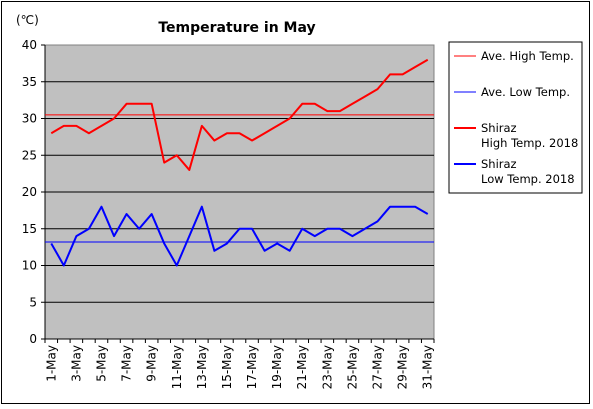 This screenshot has height=409, width=593. Describe the element at coordinates (27, 20) in the screenshot. I see `y-axis-unit-label: (℃)` at that location.